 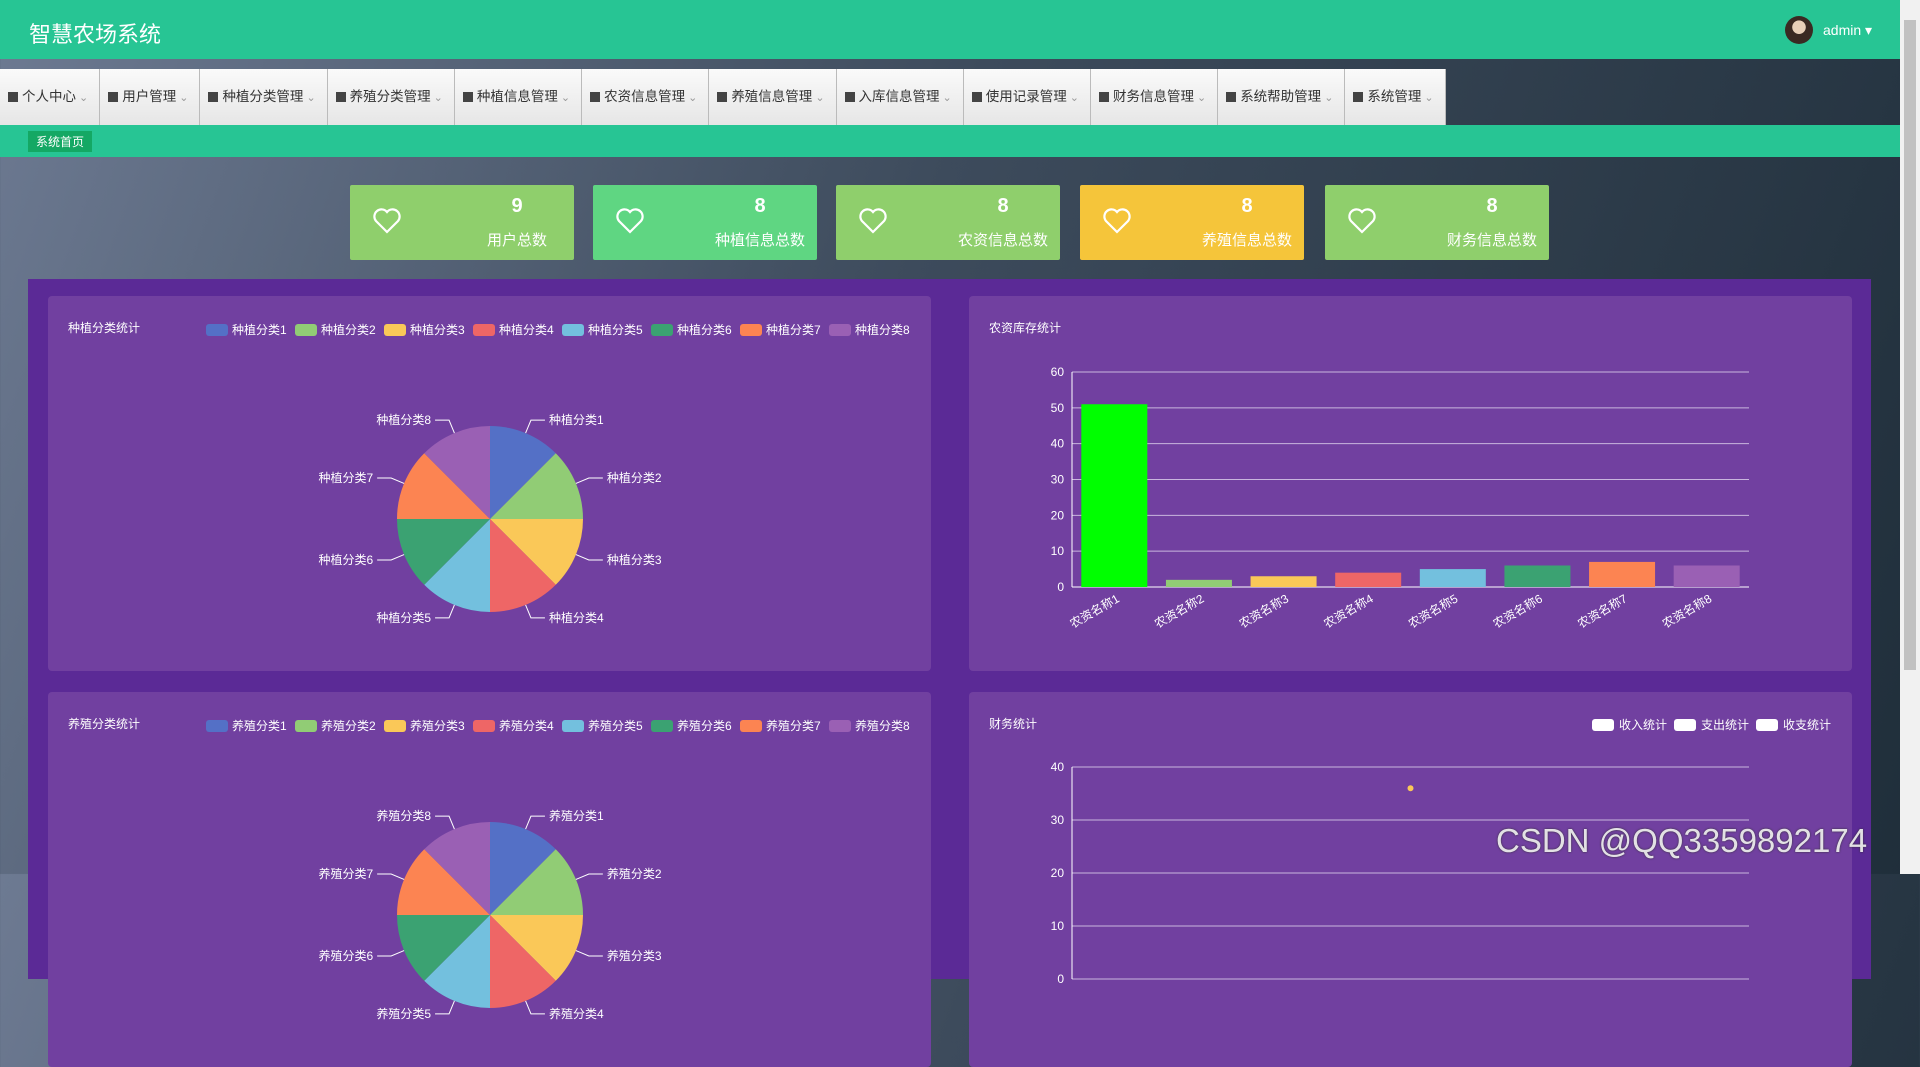 I want to click on legend-label: 养殖分类3, so click(x=437, y=725).